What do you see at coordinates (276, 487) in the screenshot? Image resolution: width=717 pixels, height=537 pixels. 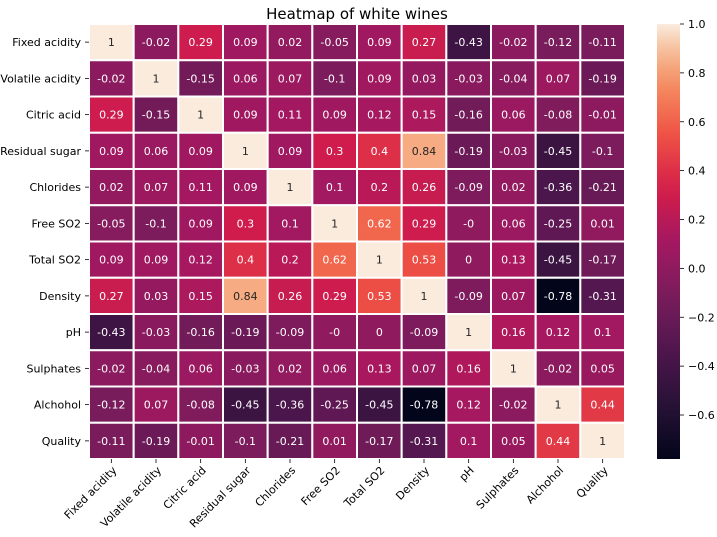 I see `column-label: Chlorides` at bounding box center [276, 487].